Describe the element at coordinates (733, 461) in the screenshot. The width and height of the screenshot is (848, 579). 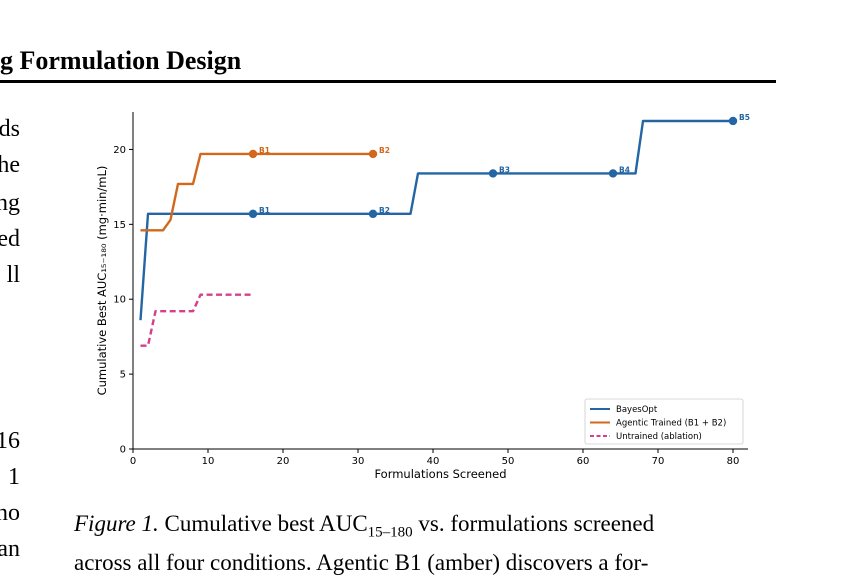
I see `x-tick-label: 80` at that location.